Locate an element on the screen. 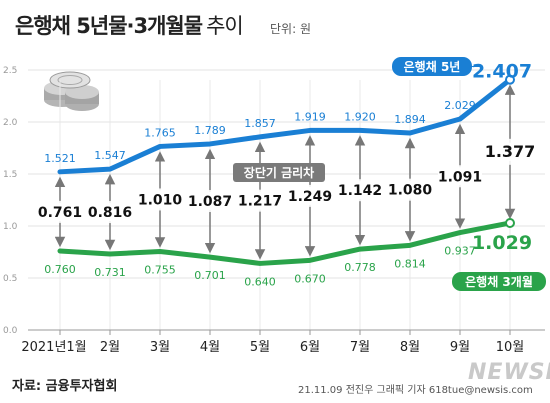 This screenshot has height=403, width=550. chart-title: 은행채 5년물·3개월물 추이 is located at coordinates (129, 25).